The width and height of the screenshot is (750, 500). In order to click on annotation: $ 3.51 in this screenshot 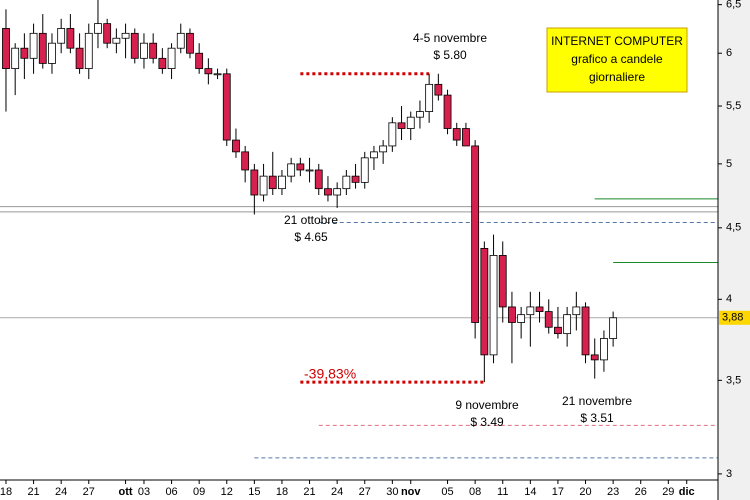, I will do `click(597, 418)`.